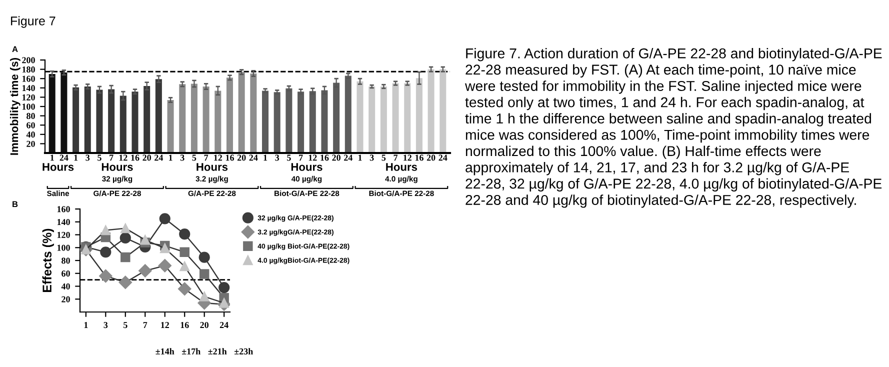 This screenshot has width=889, height=367. What do you see at coordinates (33, 22) in the screenshot?
I see `chart-title: Figure 7` at bounding box center [33, 22].